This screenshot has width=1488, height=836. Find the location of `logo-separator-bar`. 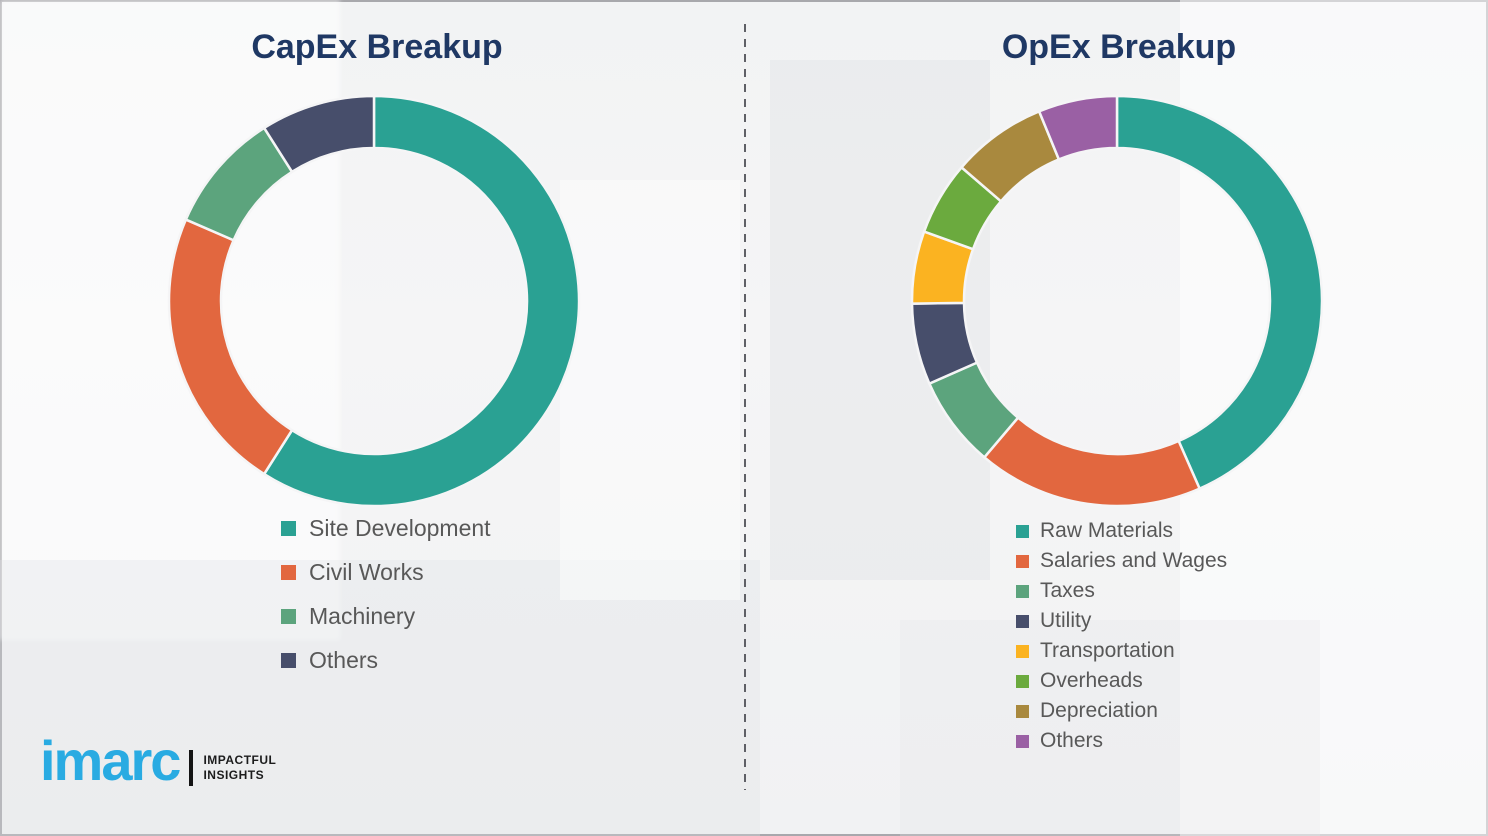

logo-separator-bar is located at coordinates (191, 768).